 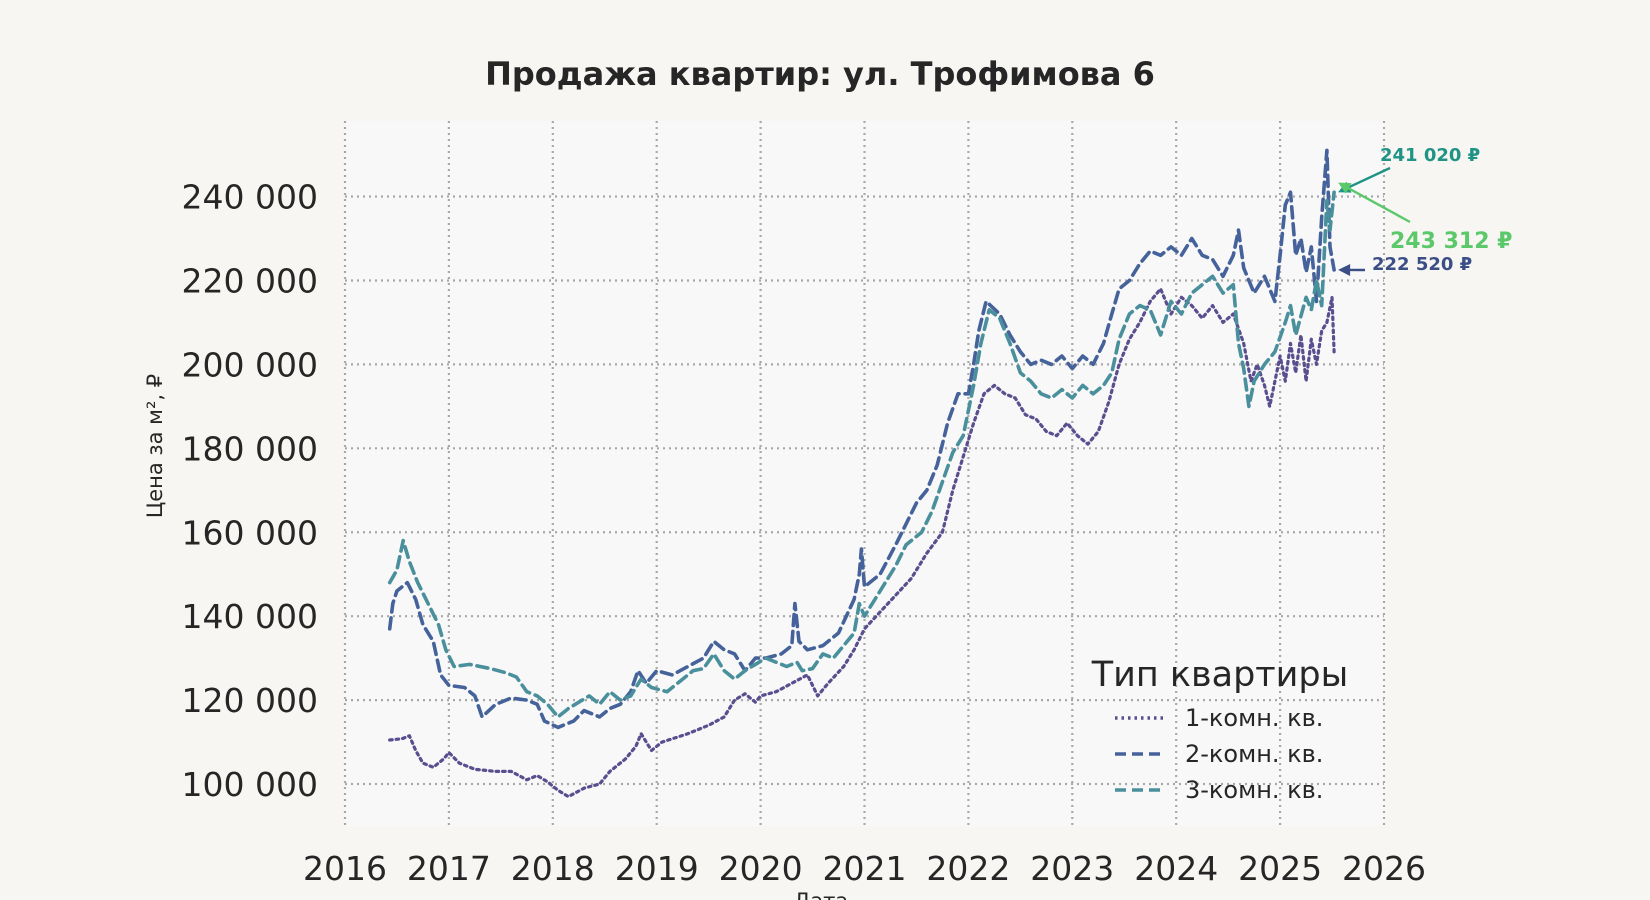 I want to click on y-tick-label: 220 000, so click(x=250, y=280).